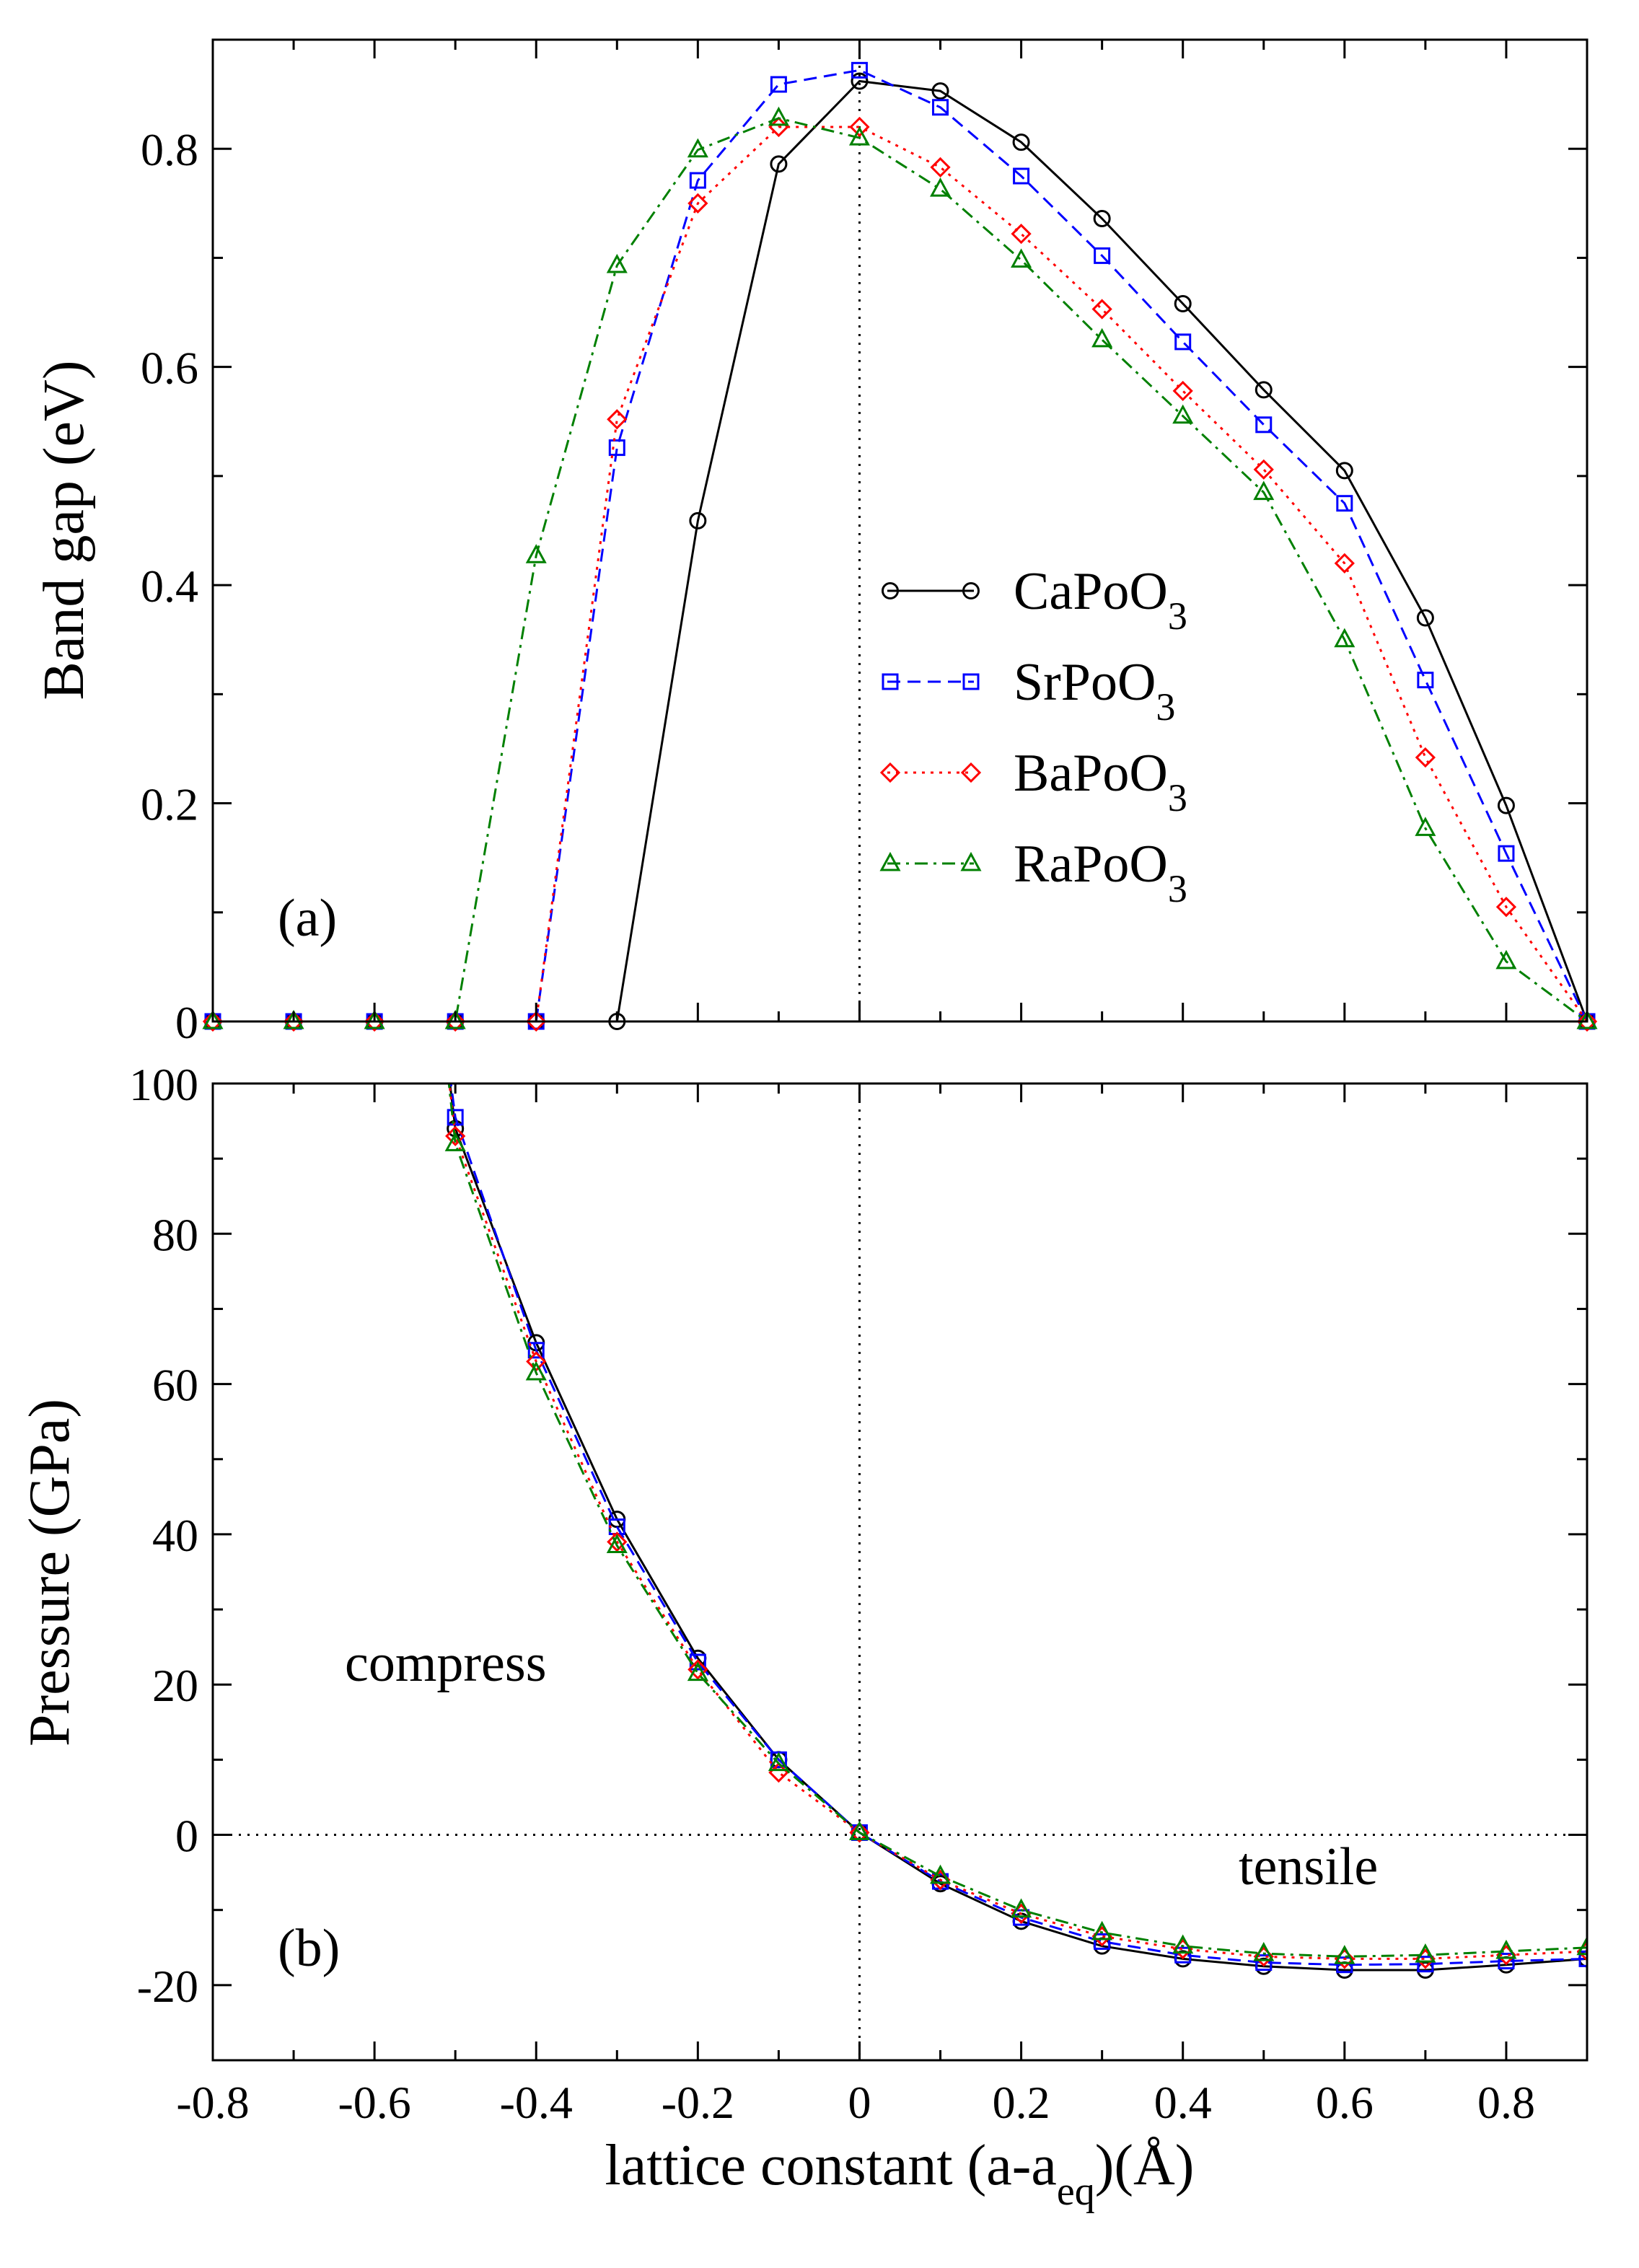 This screenshot has width=1639, height=2268. What do you see at coordinates (169, 150) in the screenshot?
I see `y-tick-label: 0.8` at bounding box center [169, 150].